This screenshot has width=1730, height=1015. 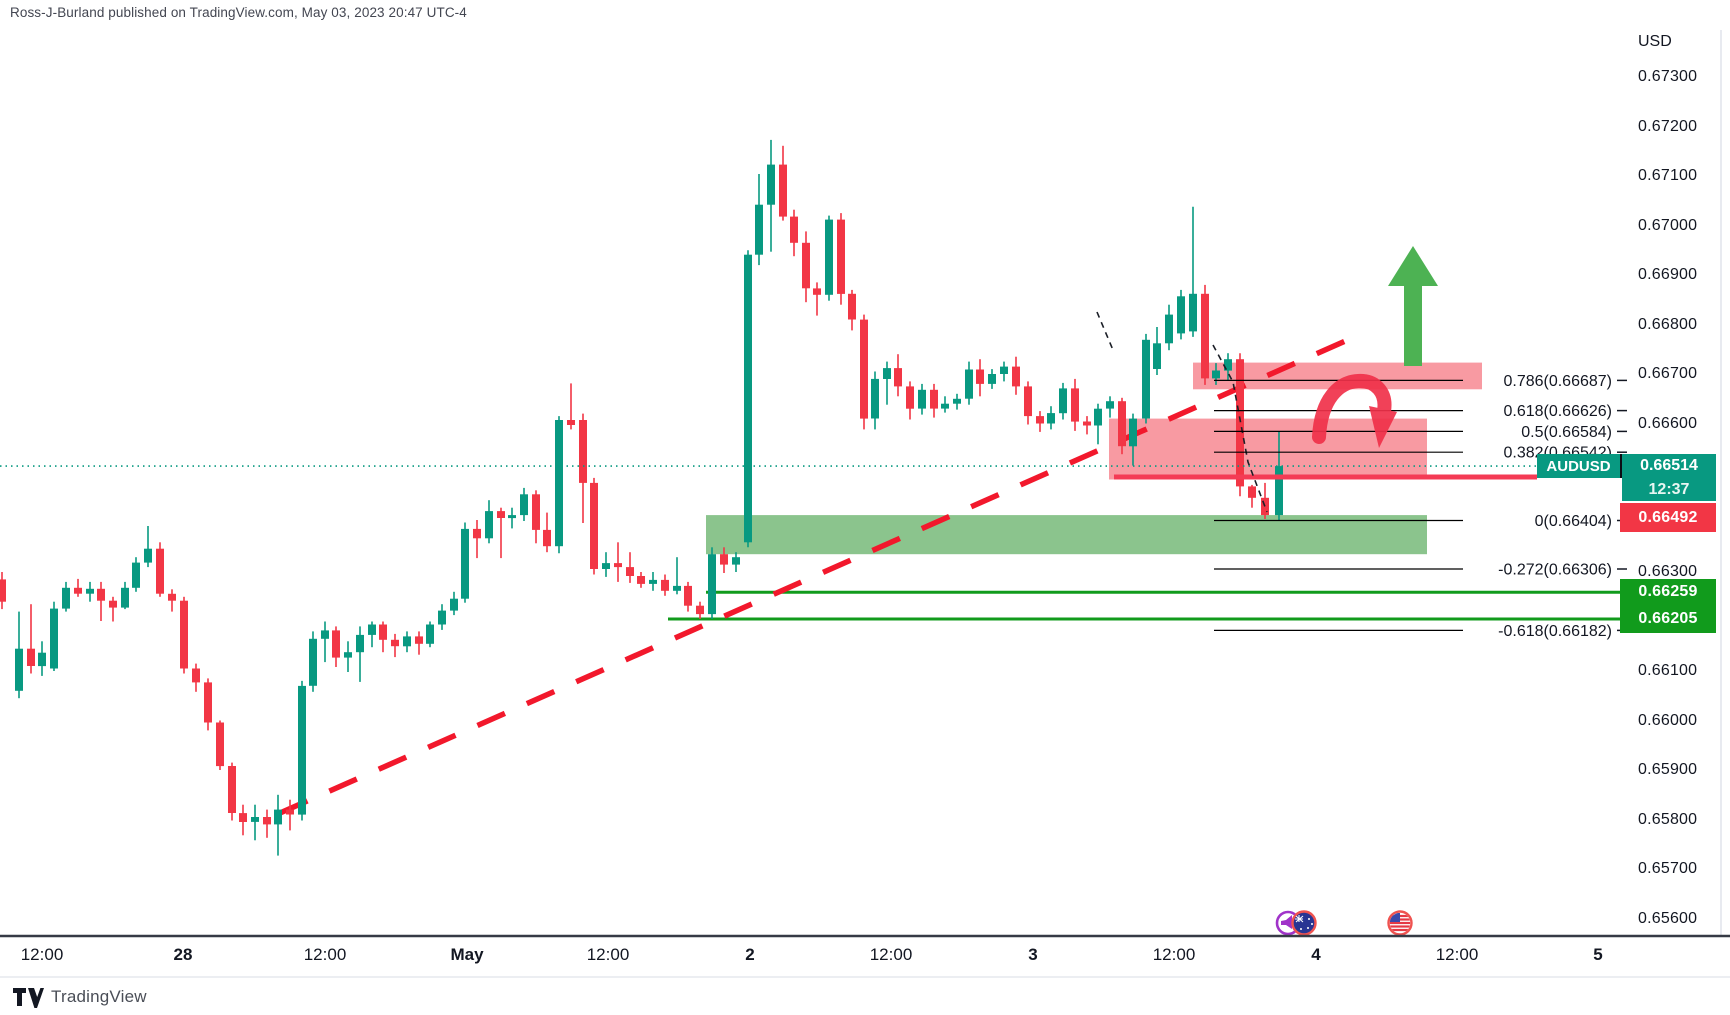 I want to click on tradingview-logo: TradingView, so click(x=79, y=997).